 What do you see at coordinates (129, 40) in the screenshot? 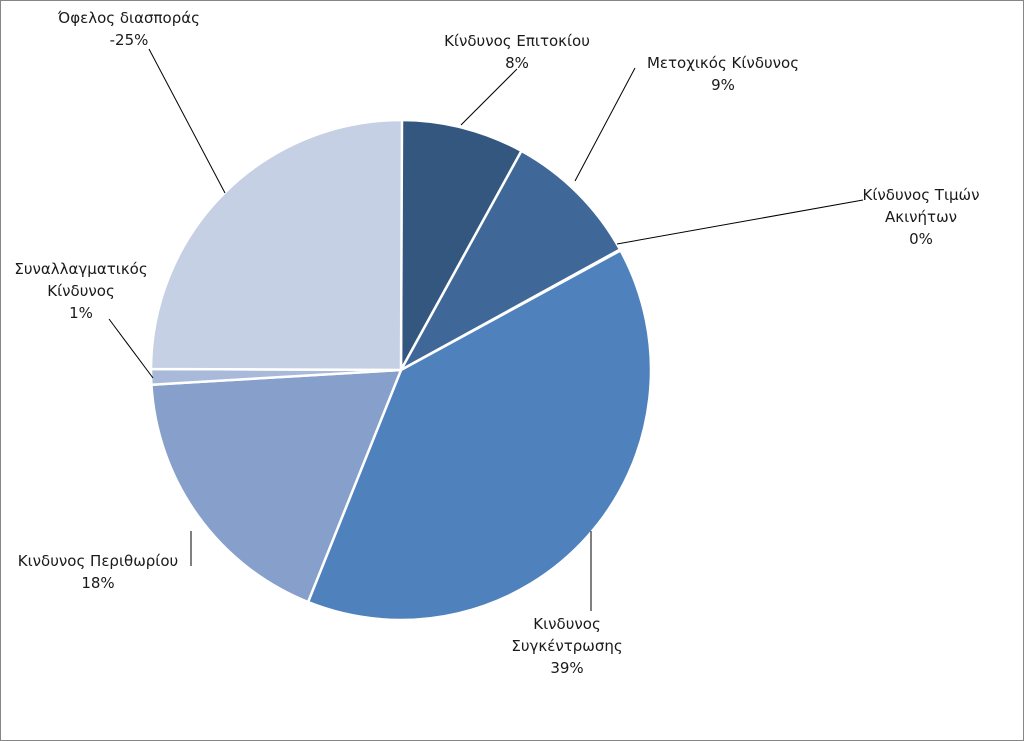
I see `data-label-value-7: -25%` at bounding box center [129, 40].